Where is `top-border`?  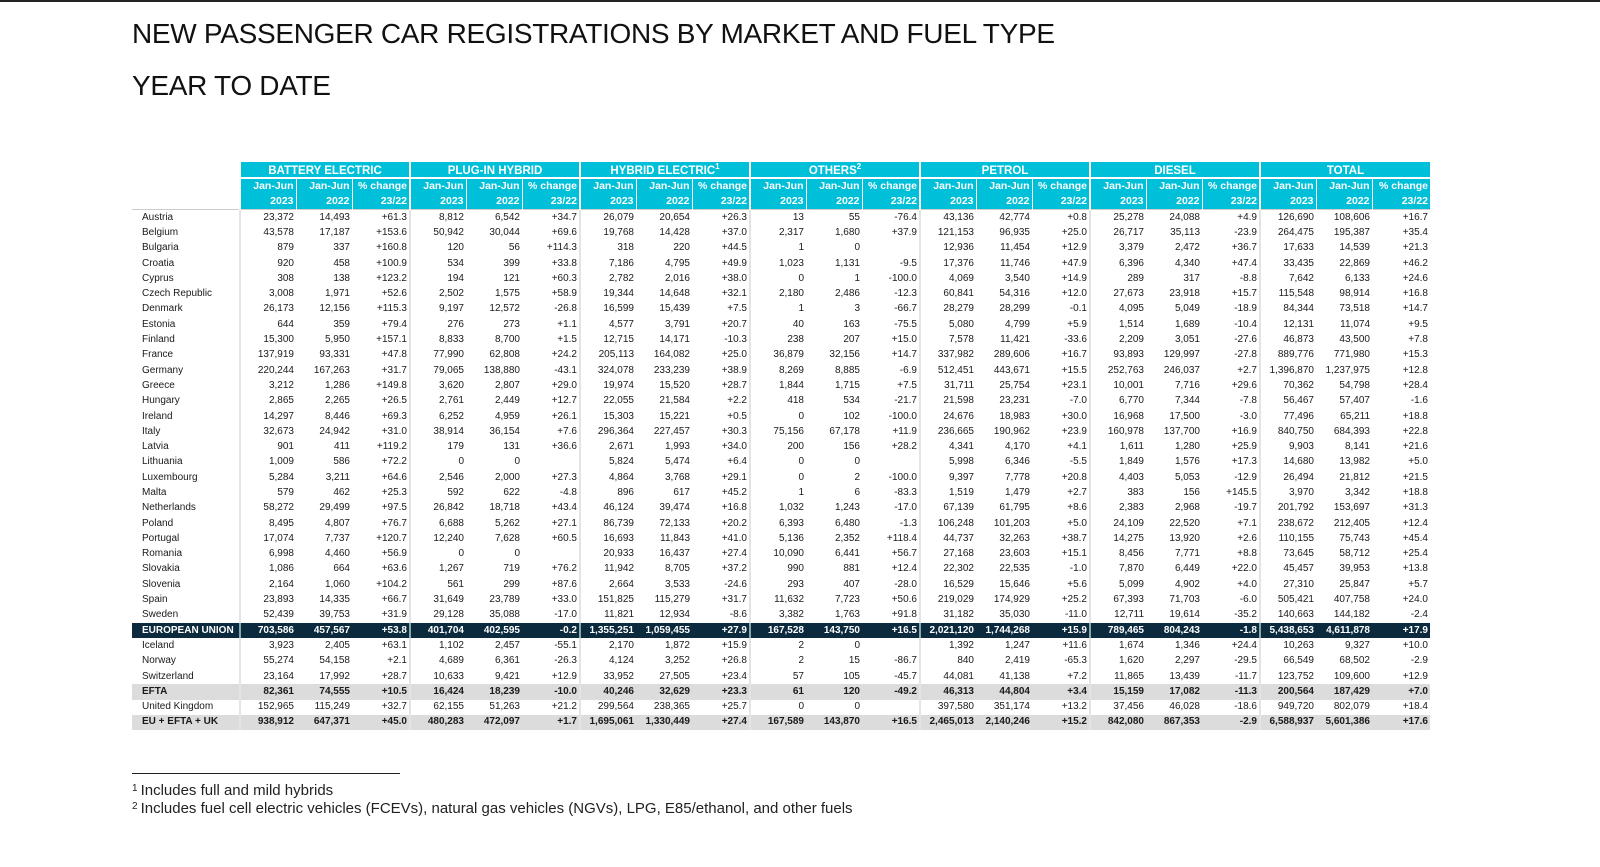
top-border is located at coordinates (800, 1).